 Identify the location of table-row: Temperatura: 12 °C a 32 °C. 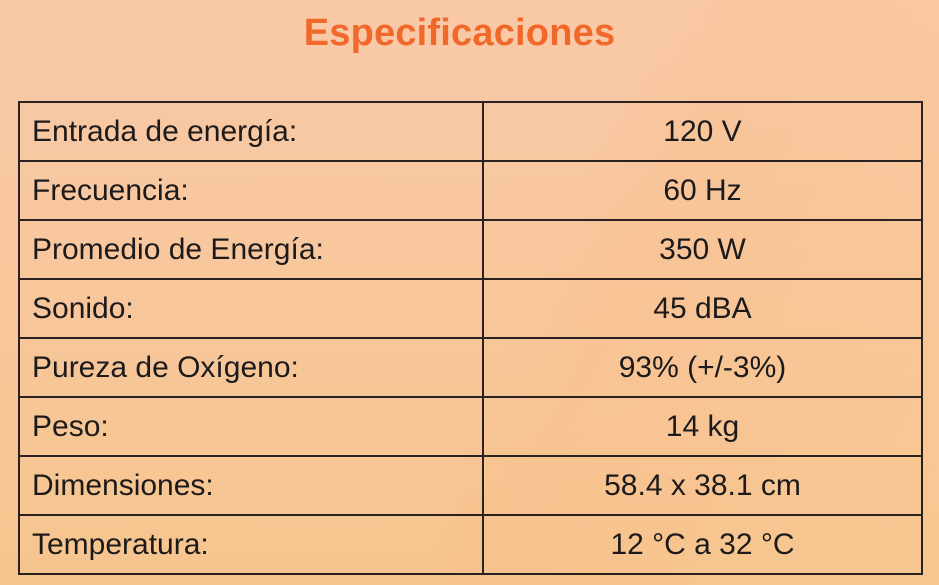
(470, 544).